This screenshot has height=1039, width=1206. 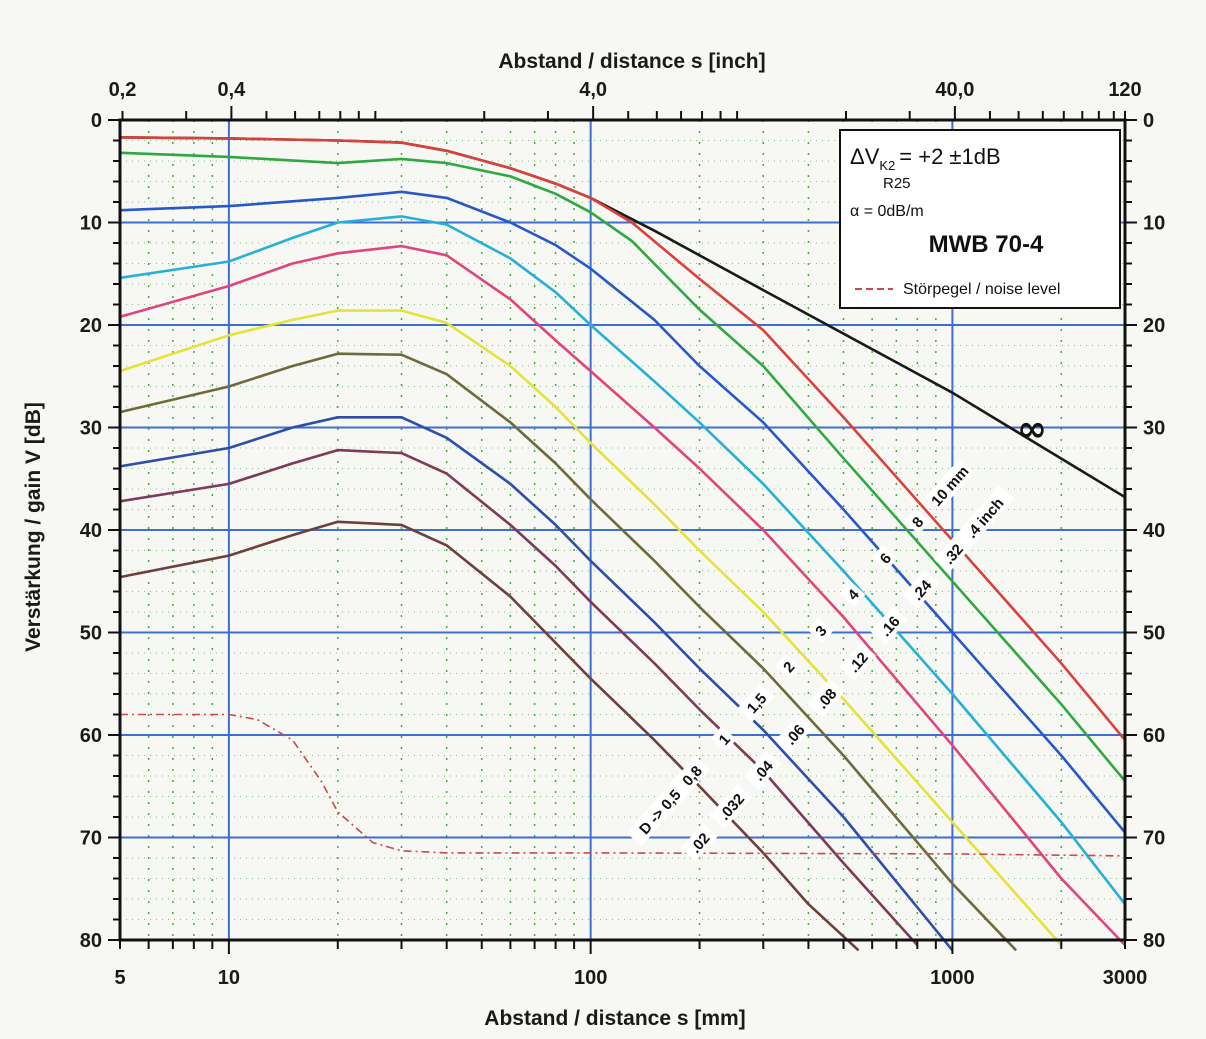 What do you see at coordinates (954, 90) in the screenshot?
I see `x-tick-label-top: 40,0` at bounding box center [954, 90].